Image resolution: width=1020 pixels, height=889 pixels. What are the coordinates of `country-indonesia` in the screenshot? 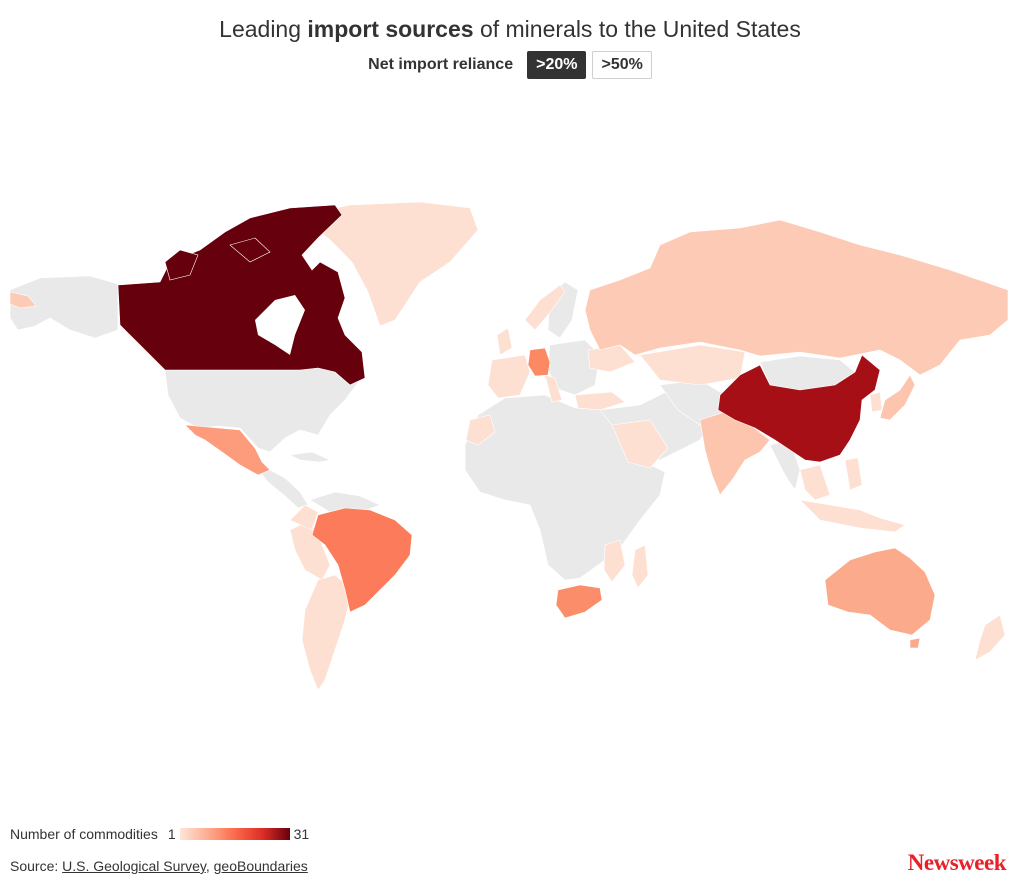 It's located at (852, 516).